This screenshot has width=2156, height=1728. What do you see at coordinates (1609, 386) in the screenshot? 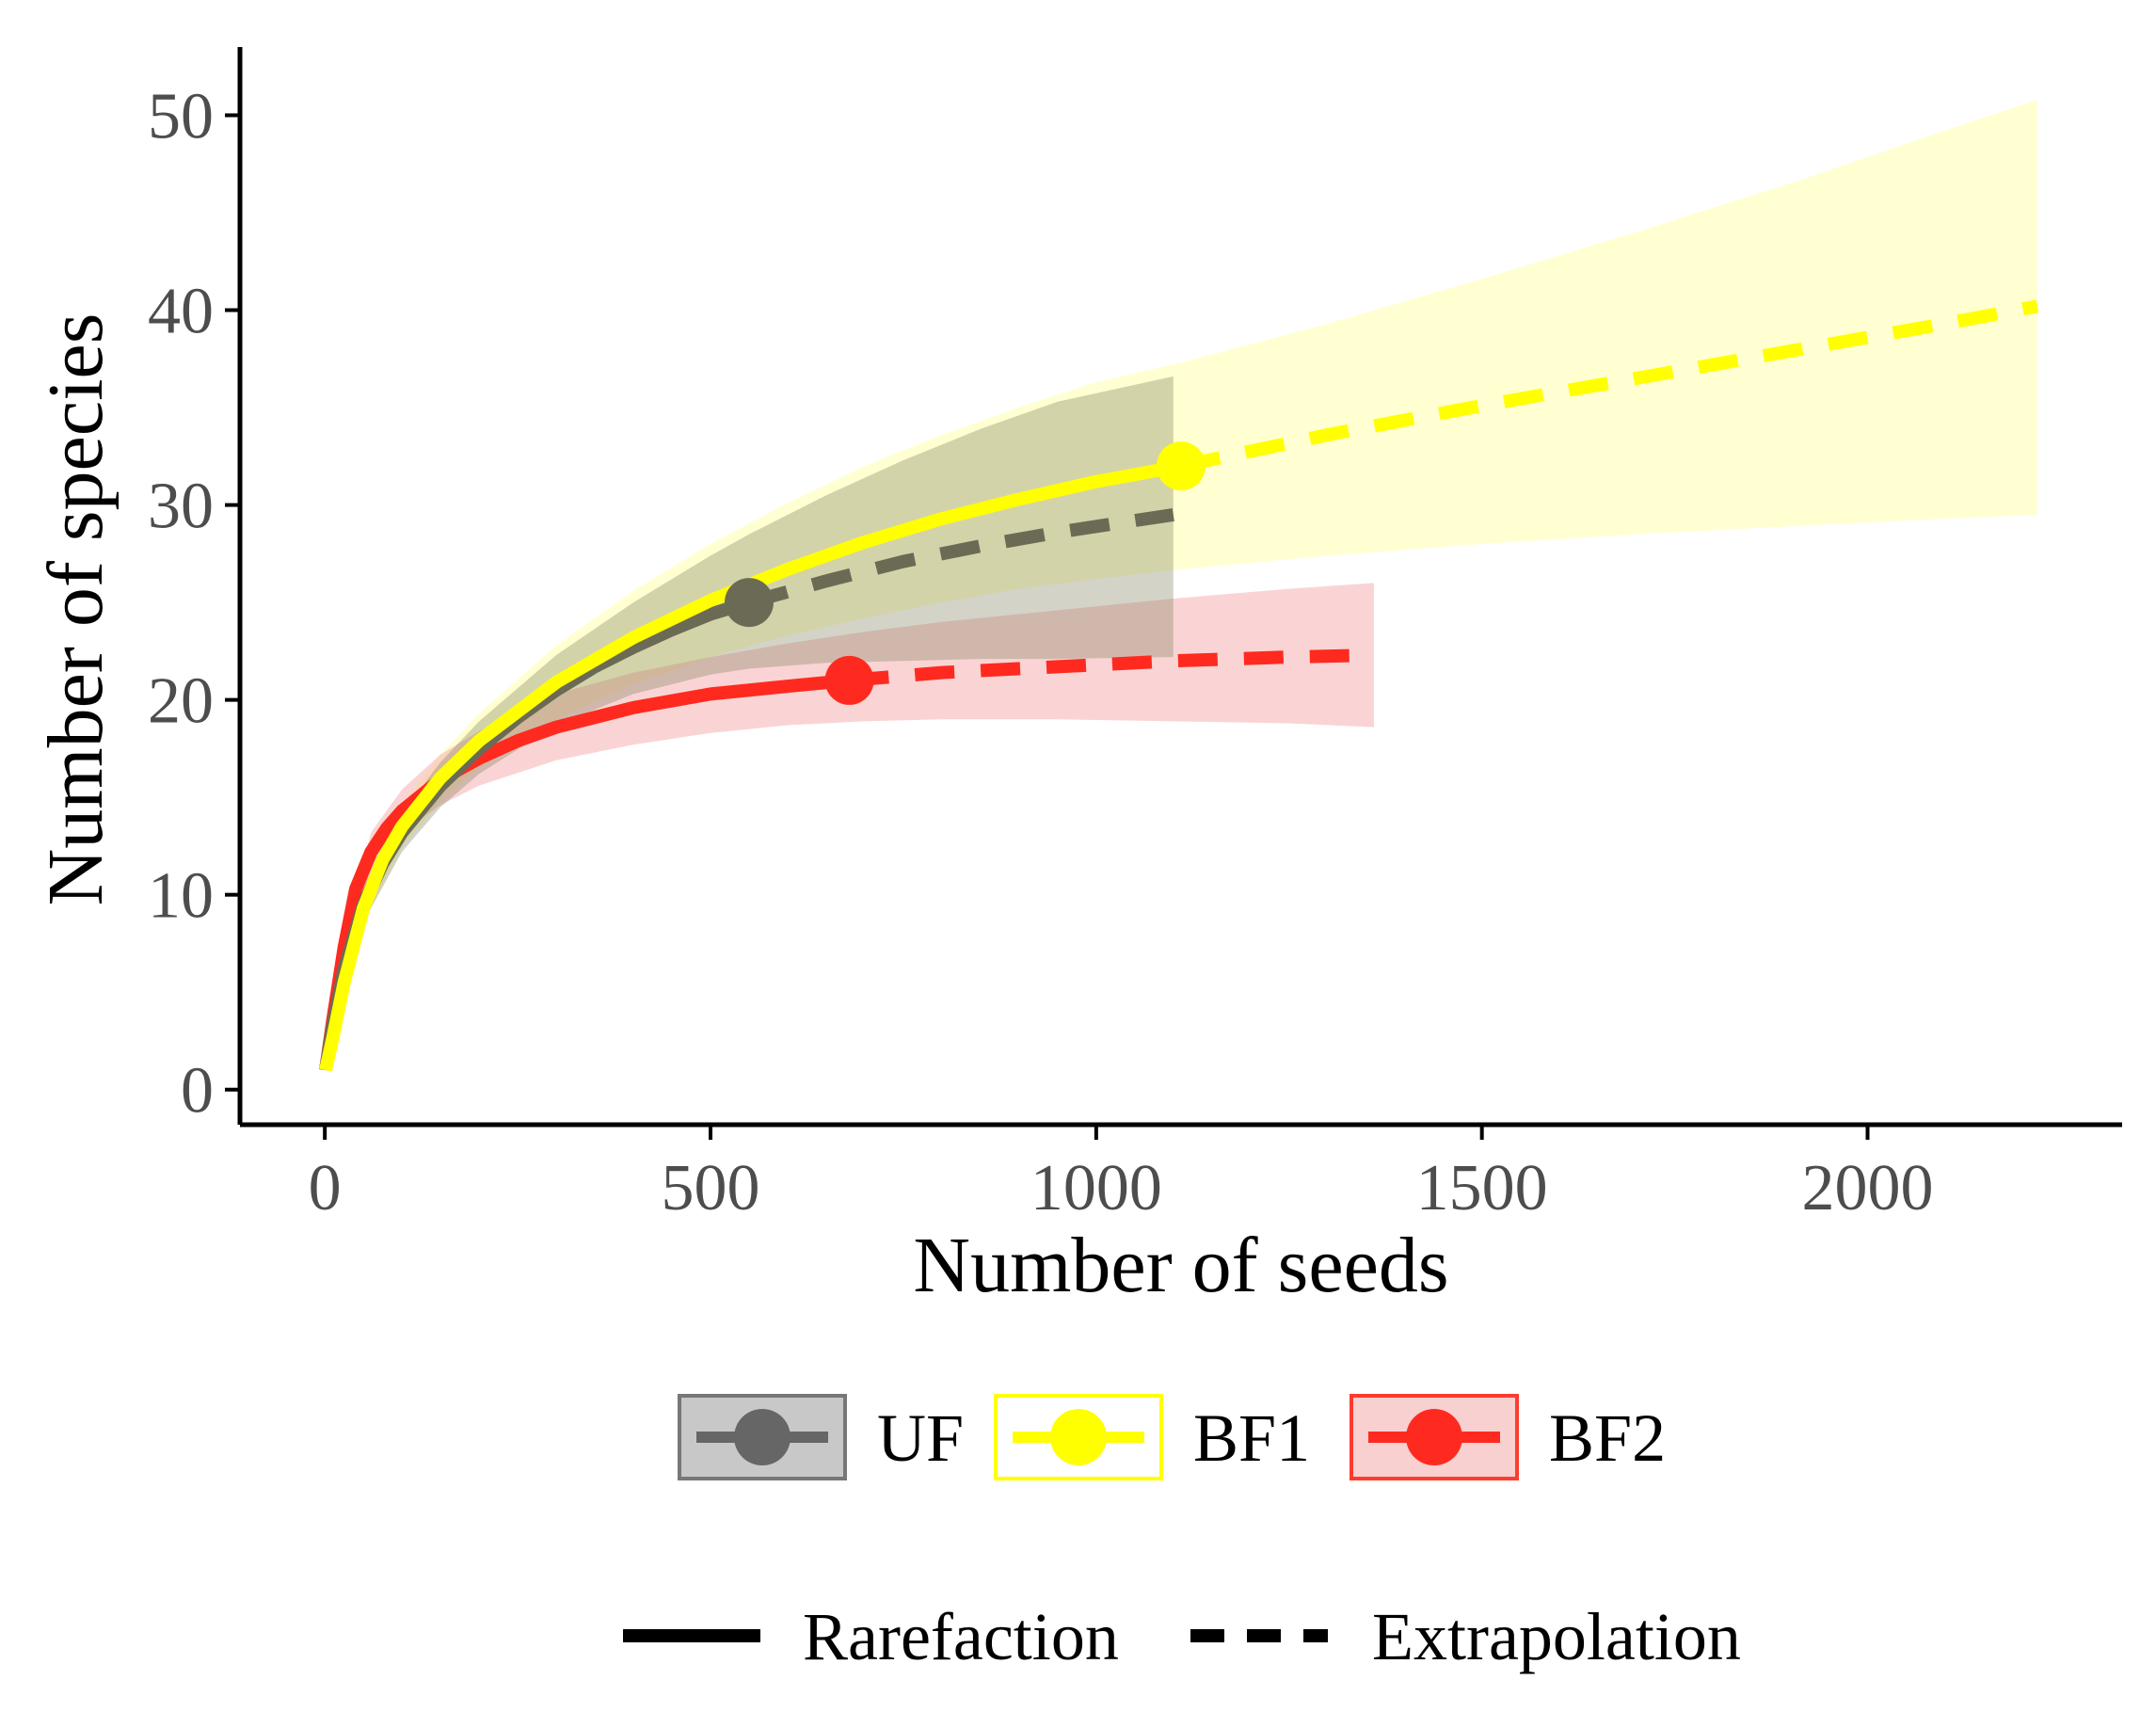
I see `extrapolation-line-bf1` at bounding box center [1609, 386].